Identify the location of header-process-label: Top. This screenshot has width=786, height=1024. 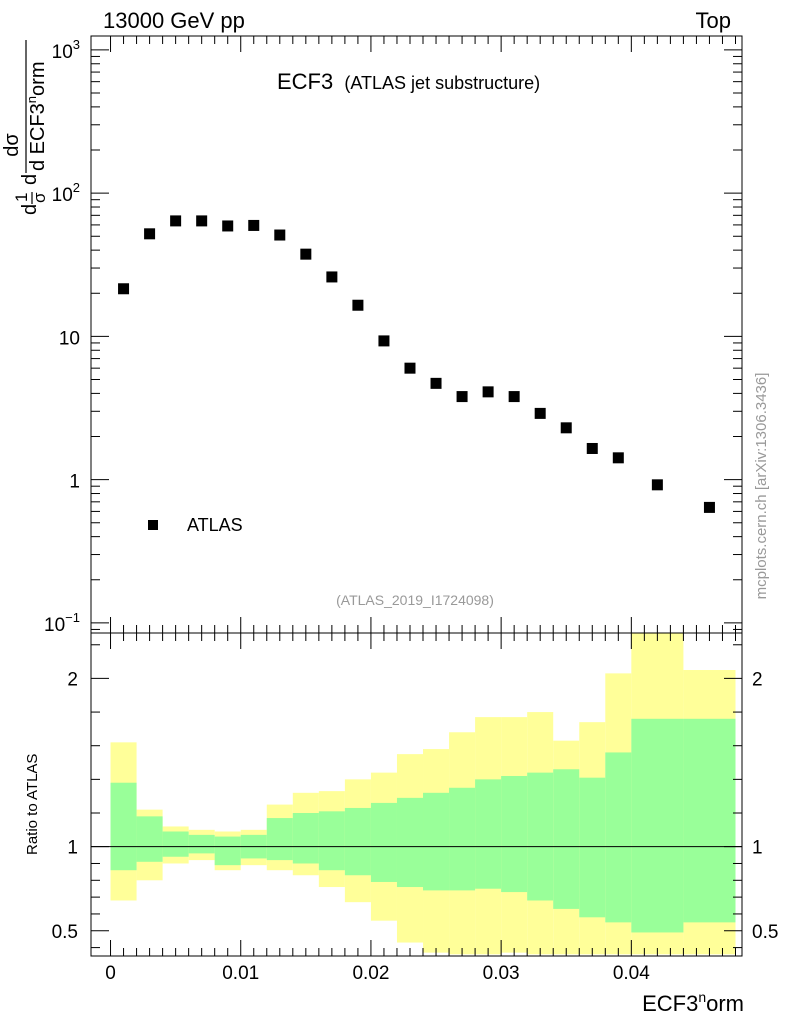
(713, 20).